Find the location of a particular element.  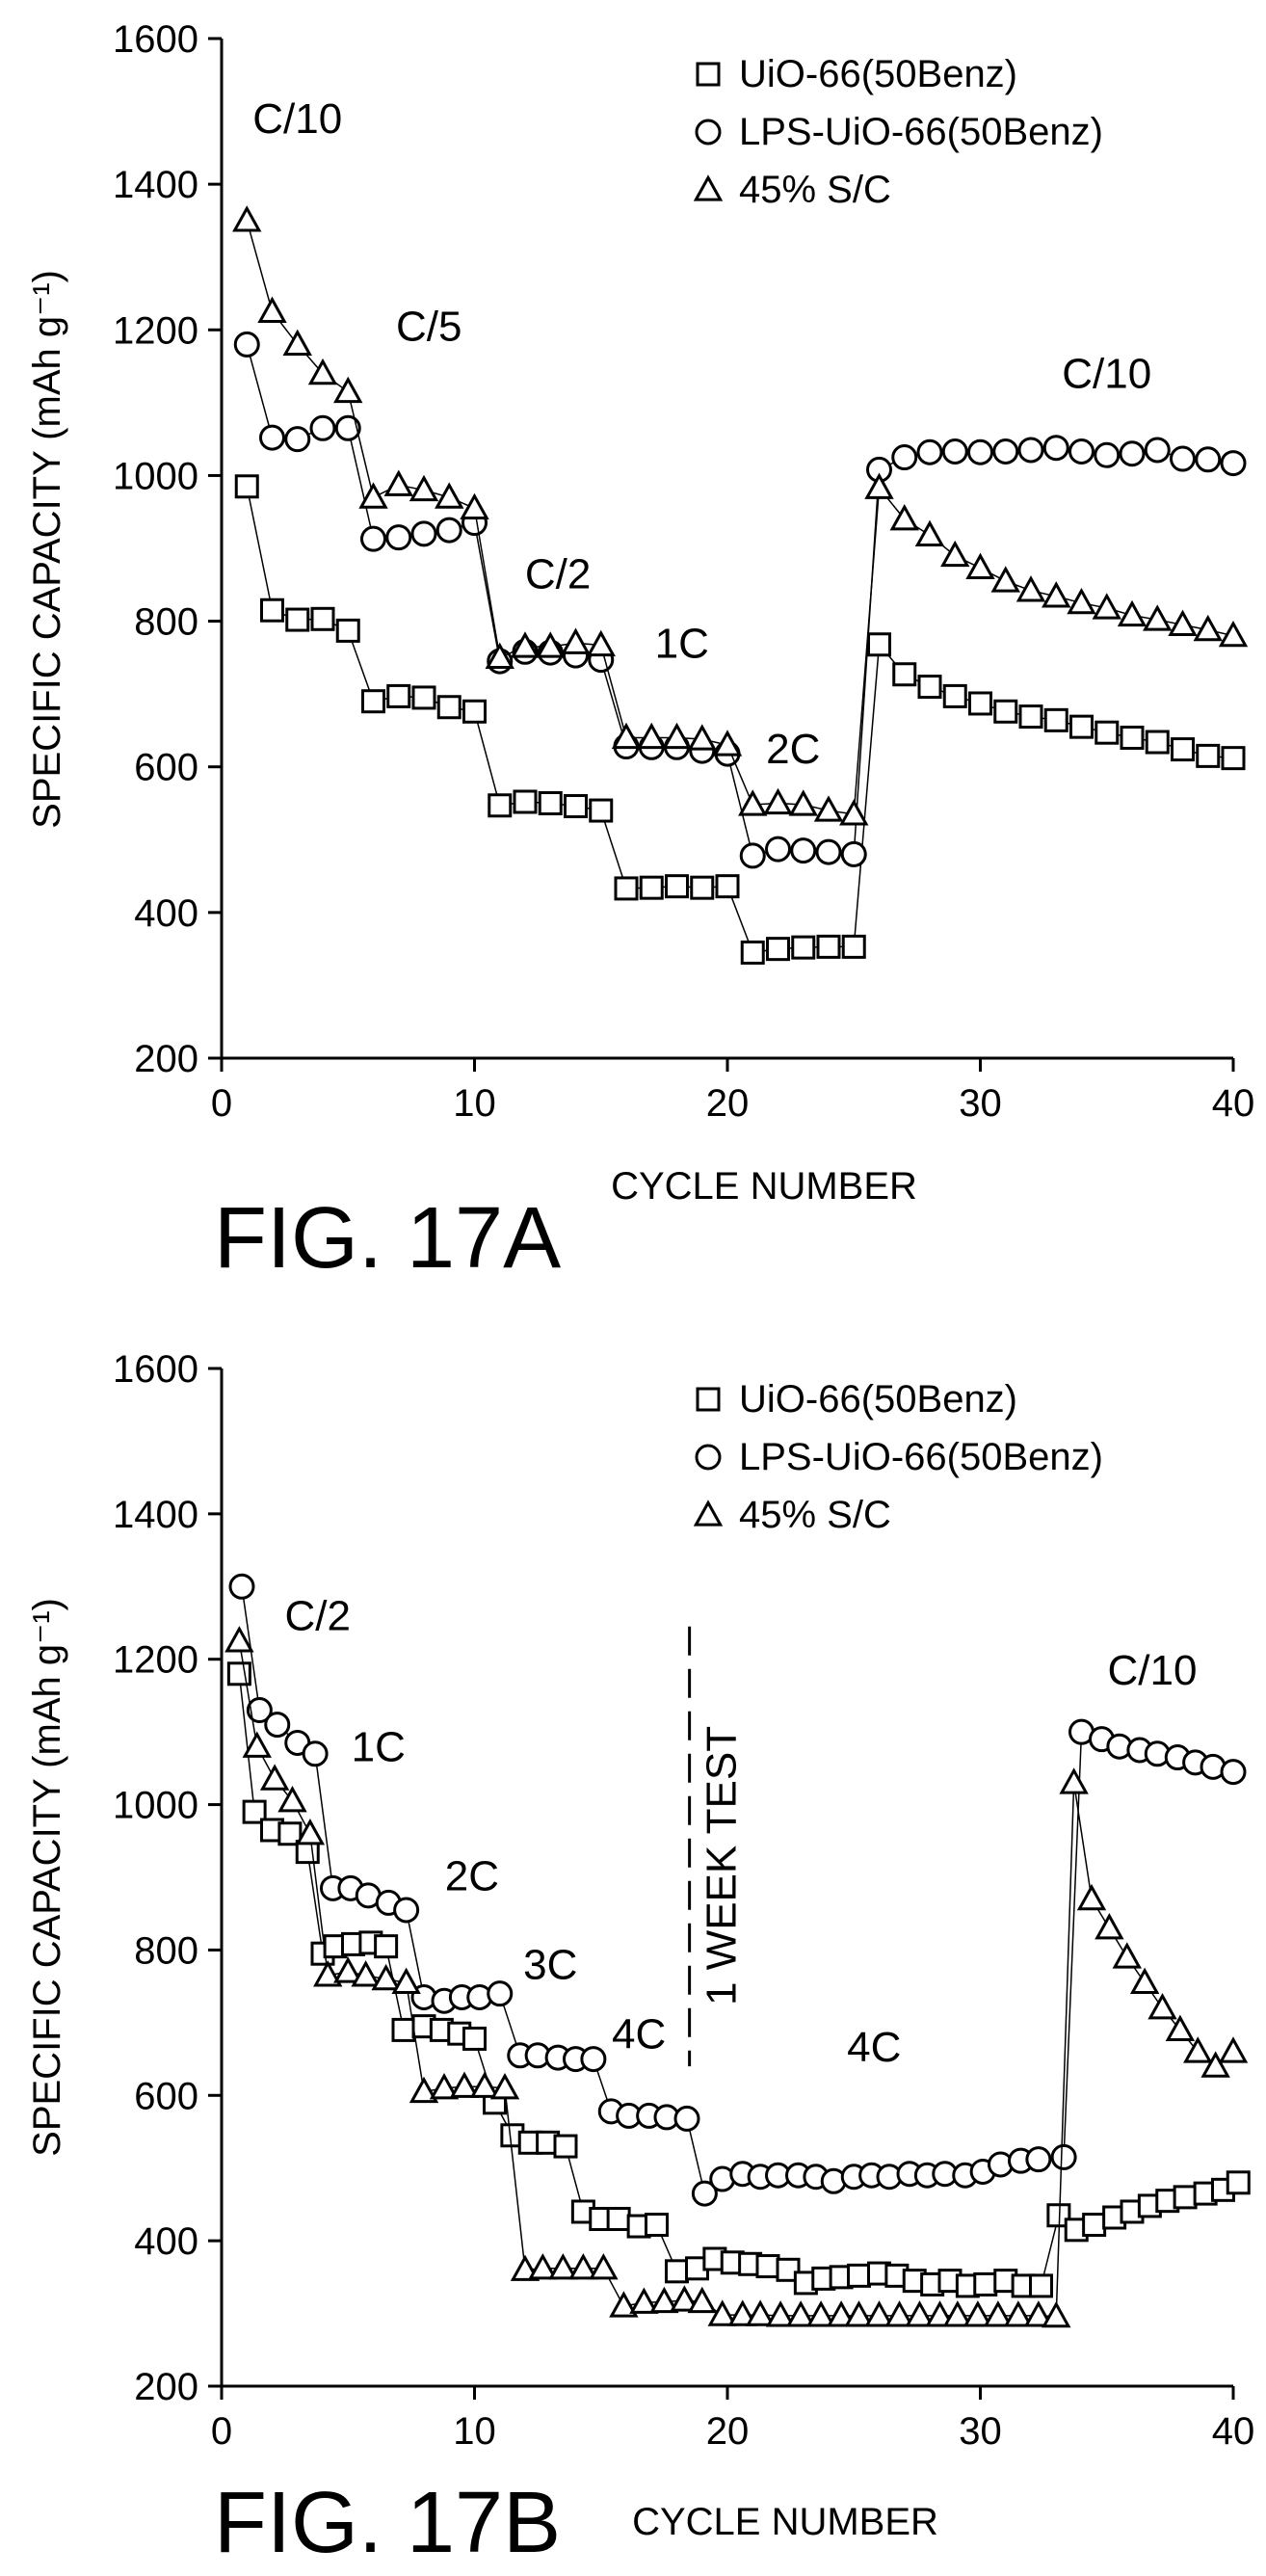

rate-annotation: C/10 is located at coordinates (1153, 1670).